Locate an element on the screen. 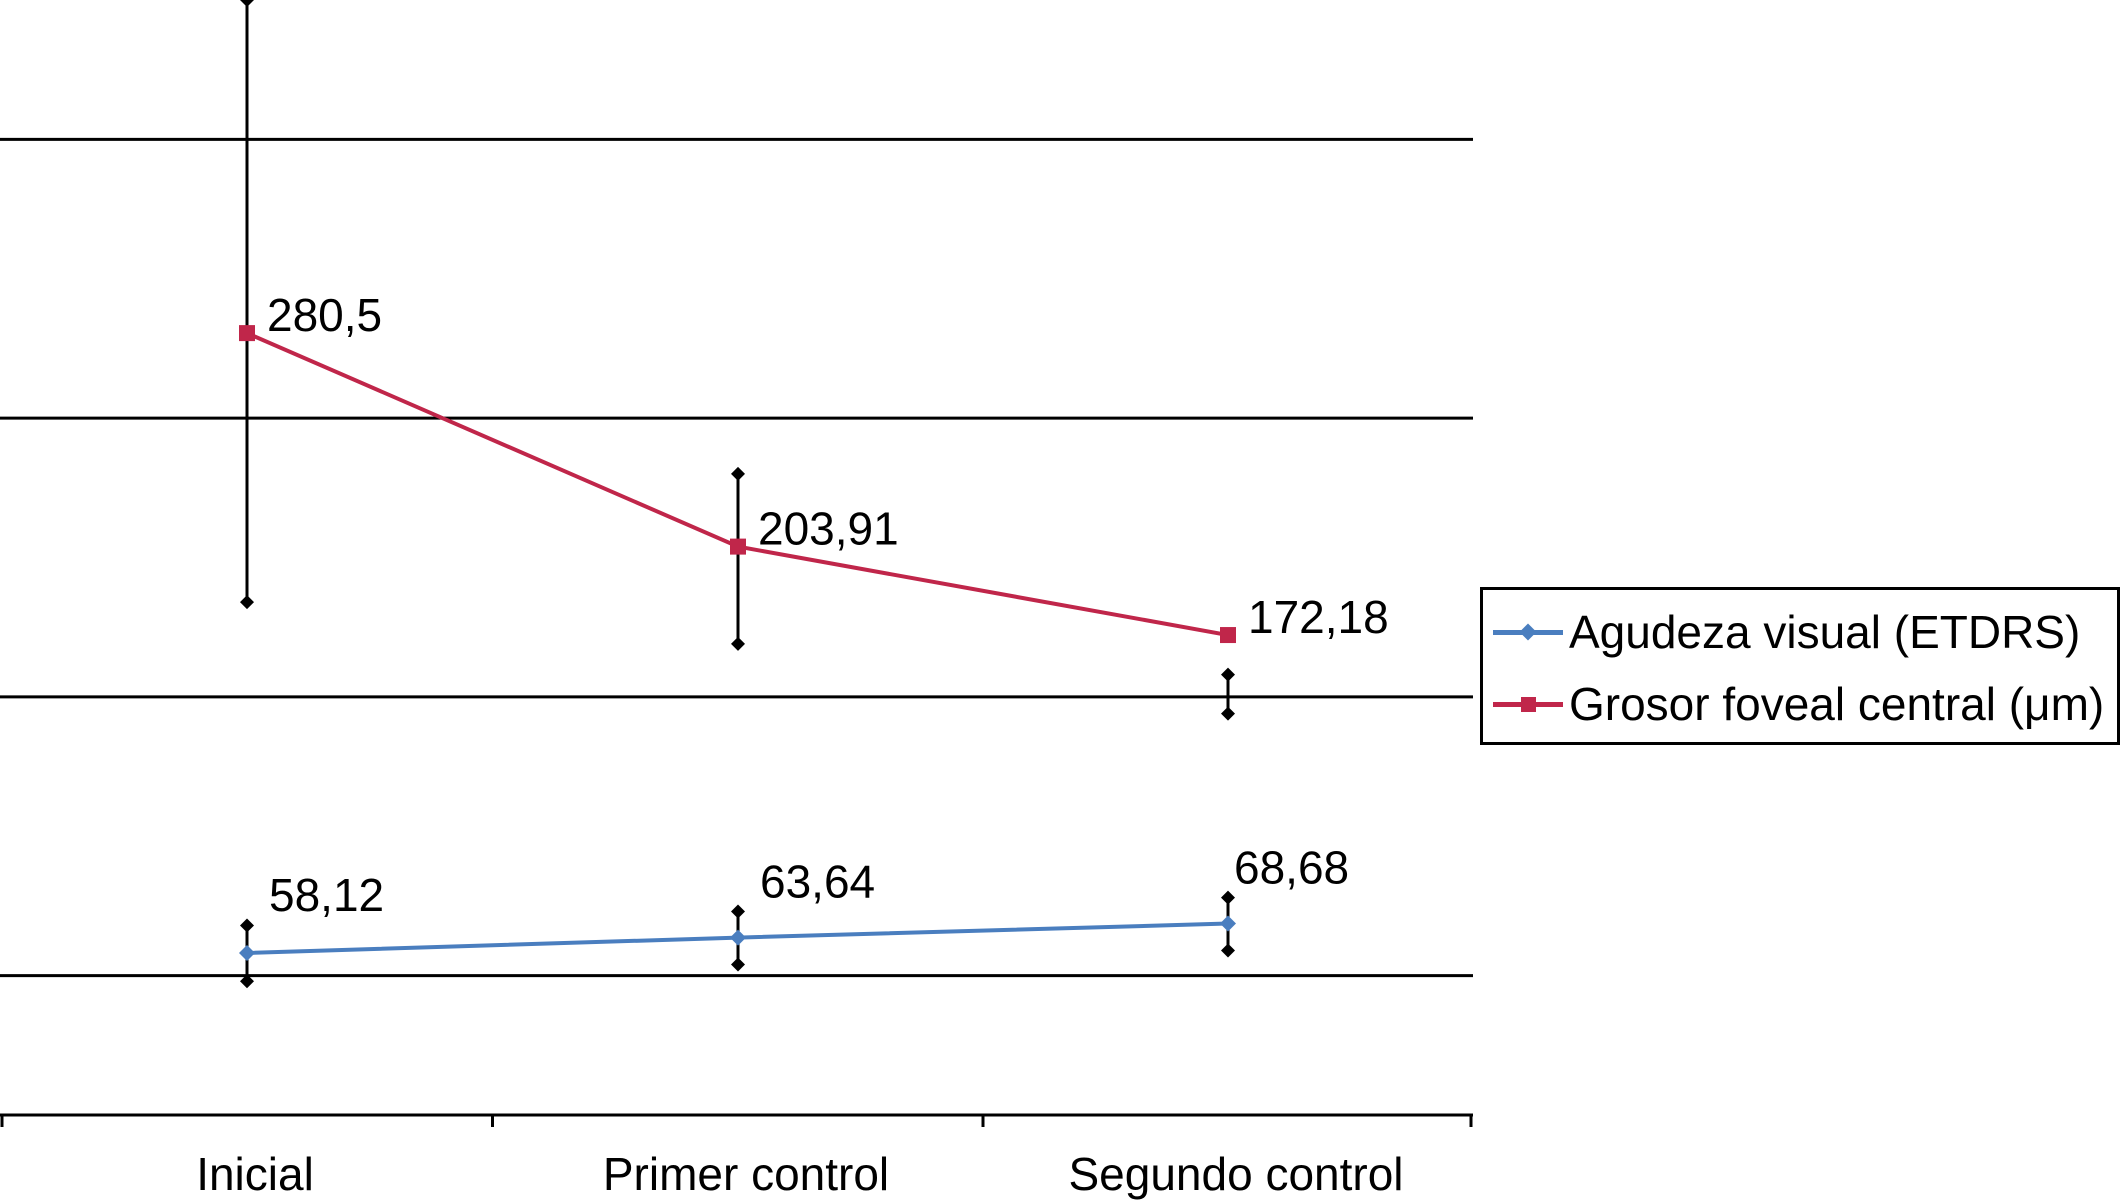  data-label-1-2: 172,18 is located at coordinates (1318, 617).